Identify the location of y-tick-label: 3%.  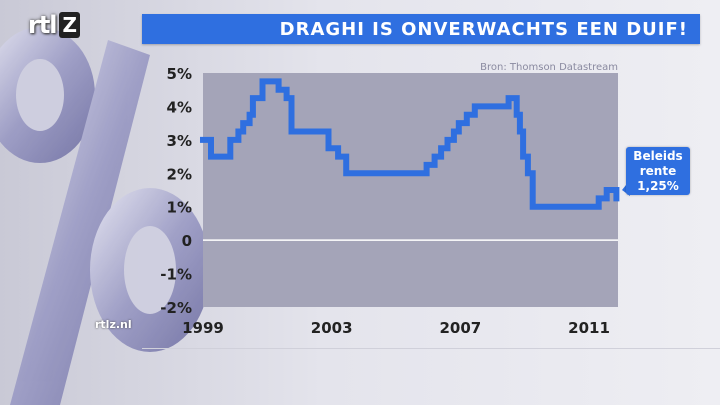
(179, 141).